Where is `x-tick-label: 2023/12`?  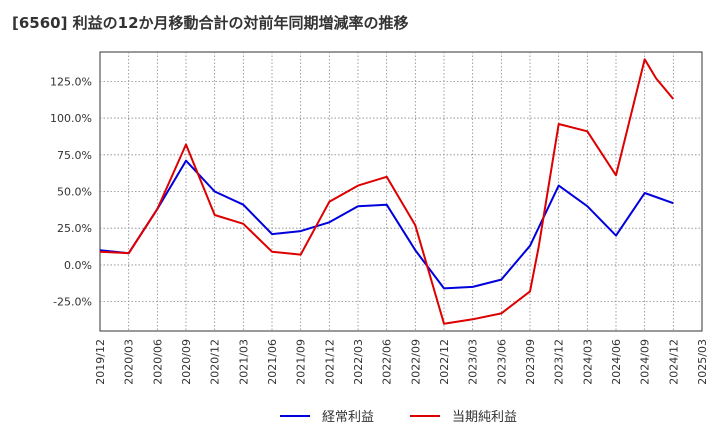
x-tick-label: 2023/12 is located at coordinates (559, 362).